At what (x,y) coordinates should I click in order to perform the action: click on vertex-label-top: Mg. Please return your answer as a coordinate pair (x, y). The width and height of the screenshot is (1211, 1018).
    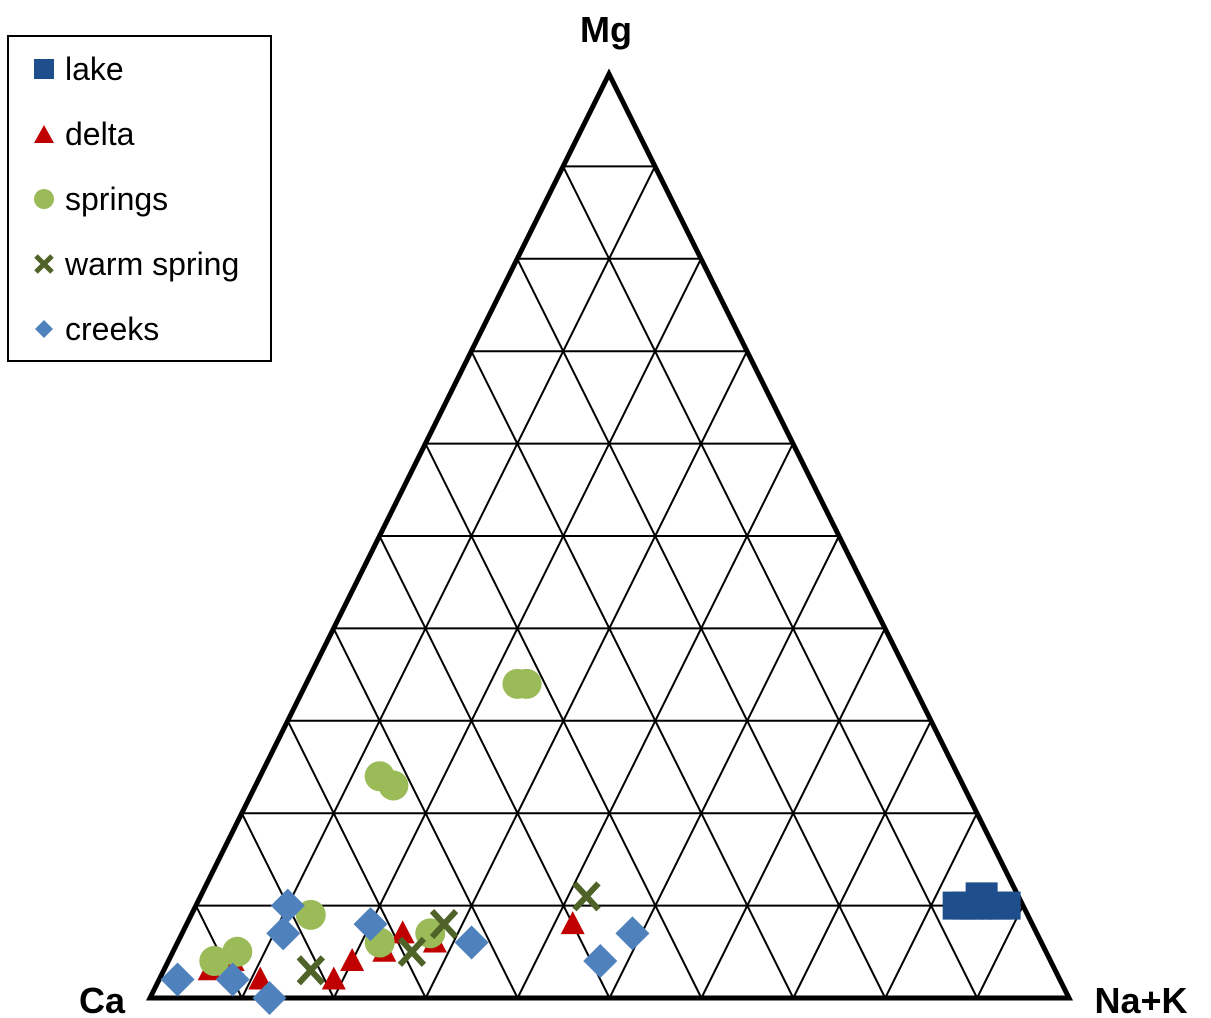
    Looking at the image, I should click on (606, 29).